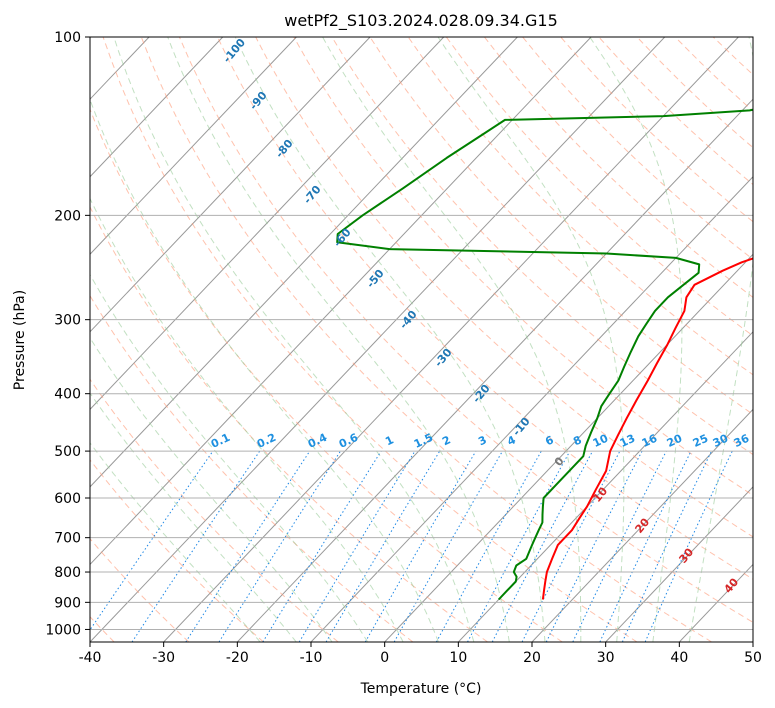  What do you see at coordinates (63, 630) in the screenshot?
I see `y-tick-label: 1000` at bounding box center [63, 630].